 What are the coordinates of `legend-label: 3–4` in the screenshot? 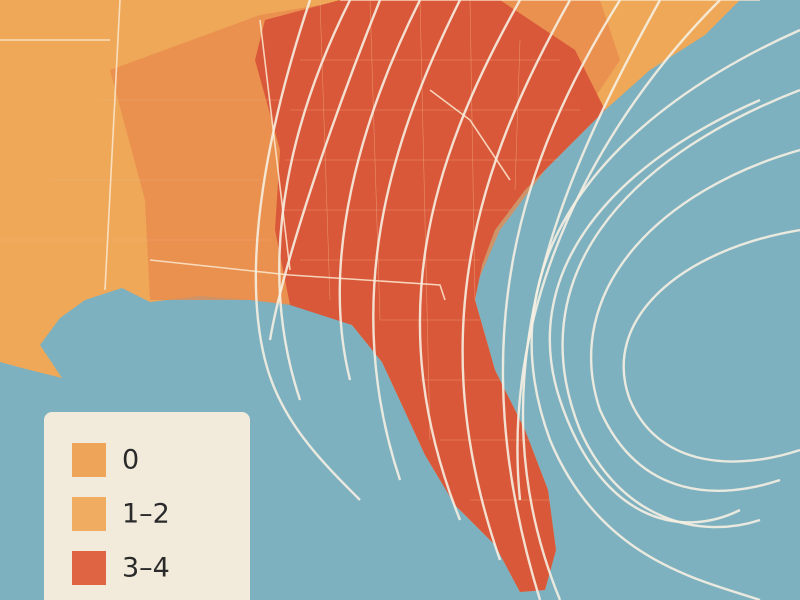 It's located at (146, 568).